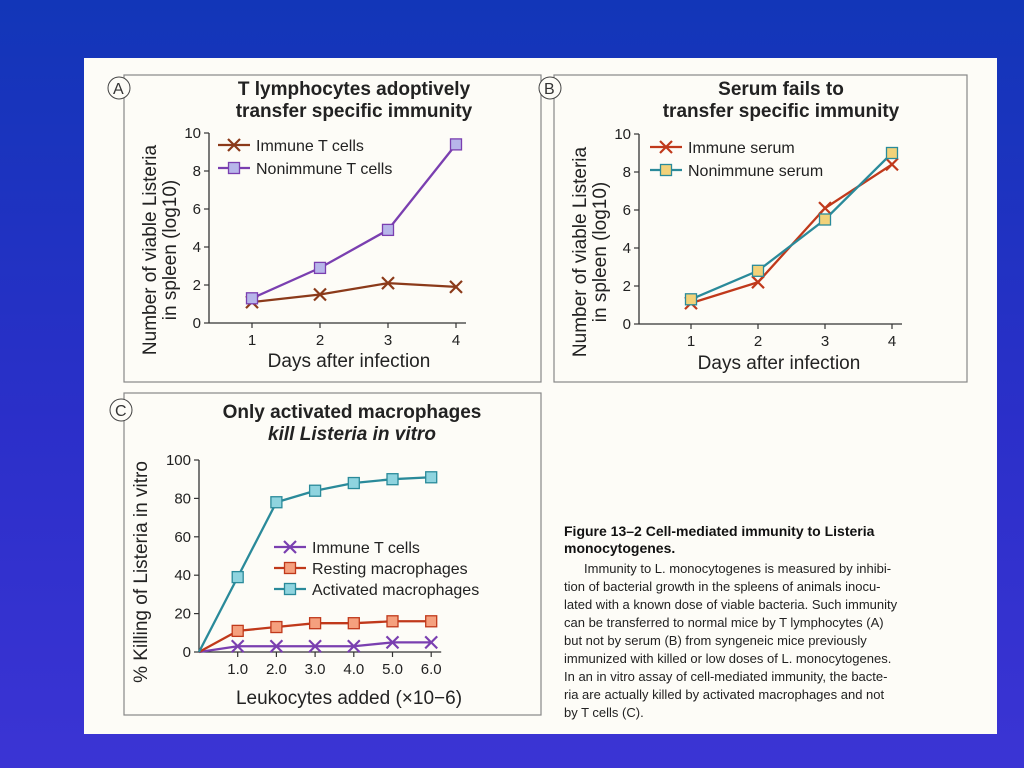 Image resolution: width=1024 pixels, height=768 pixels. I want to click on panel-a-series-0-line, so click(354, 292).